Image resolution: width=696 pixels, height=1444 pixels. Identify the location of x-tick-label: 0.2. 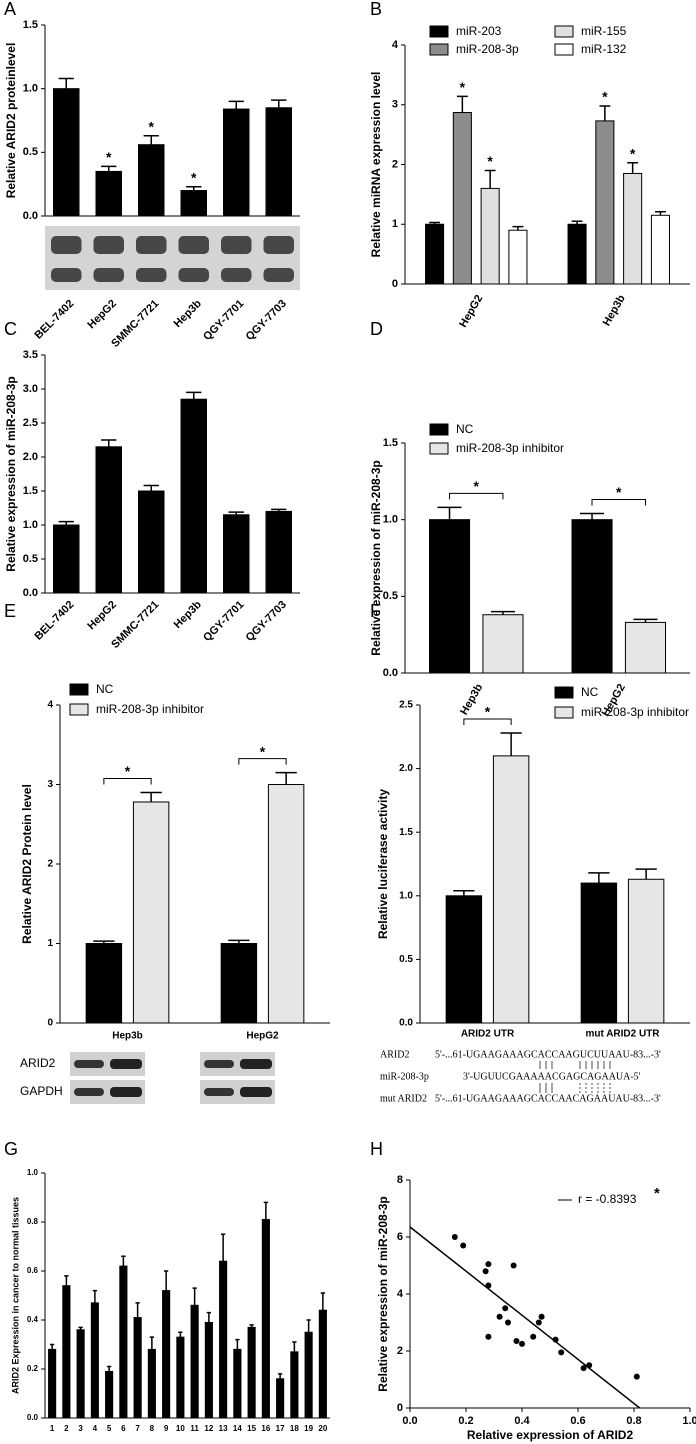
(465, 1421).